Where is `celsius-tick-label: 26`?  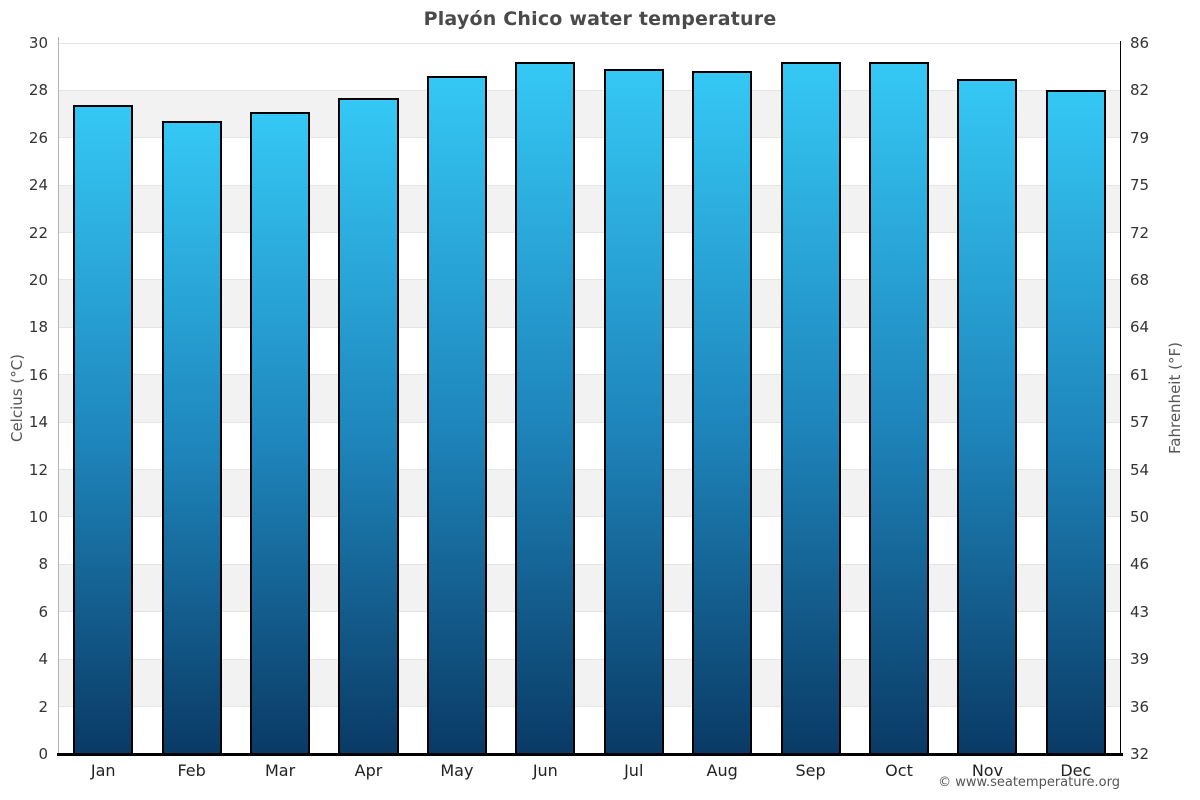 celsius-tick-label: 26 is located at coordinates (38, 137).